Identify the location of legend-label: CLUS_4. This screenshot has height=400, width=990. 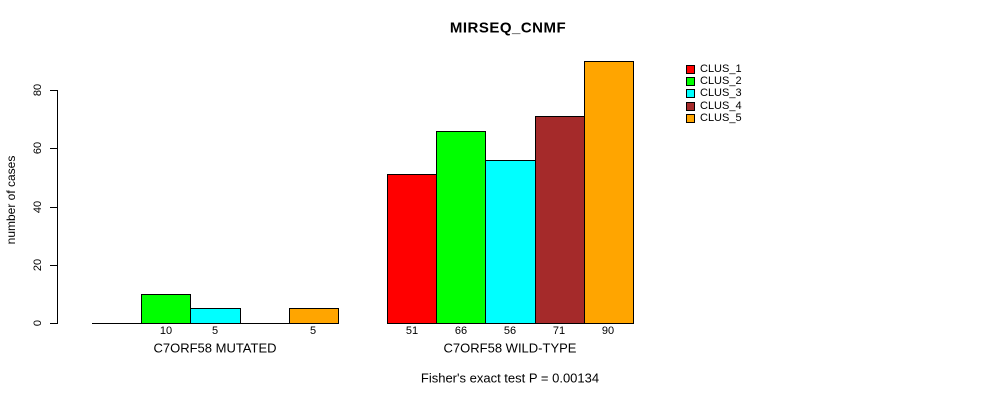
(721, 105).